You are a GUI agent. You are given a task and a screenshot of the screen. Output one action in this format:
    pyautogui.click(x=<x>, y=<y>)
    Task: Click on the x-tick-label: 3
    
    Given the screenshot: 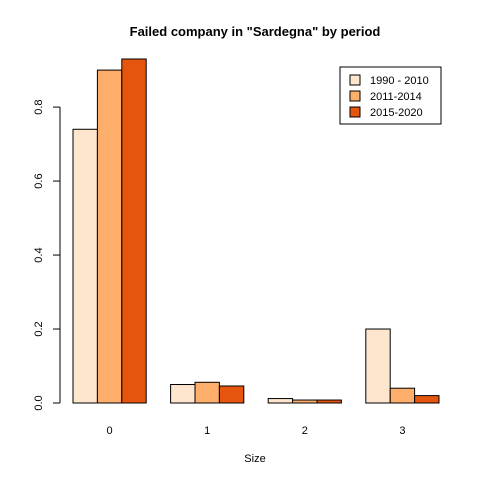 What is the action you would take?
    pyautogui.click(x=402, y=431)
    